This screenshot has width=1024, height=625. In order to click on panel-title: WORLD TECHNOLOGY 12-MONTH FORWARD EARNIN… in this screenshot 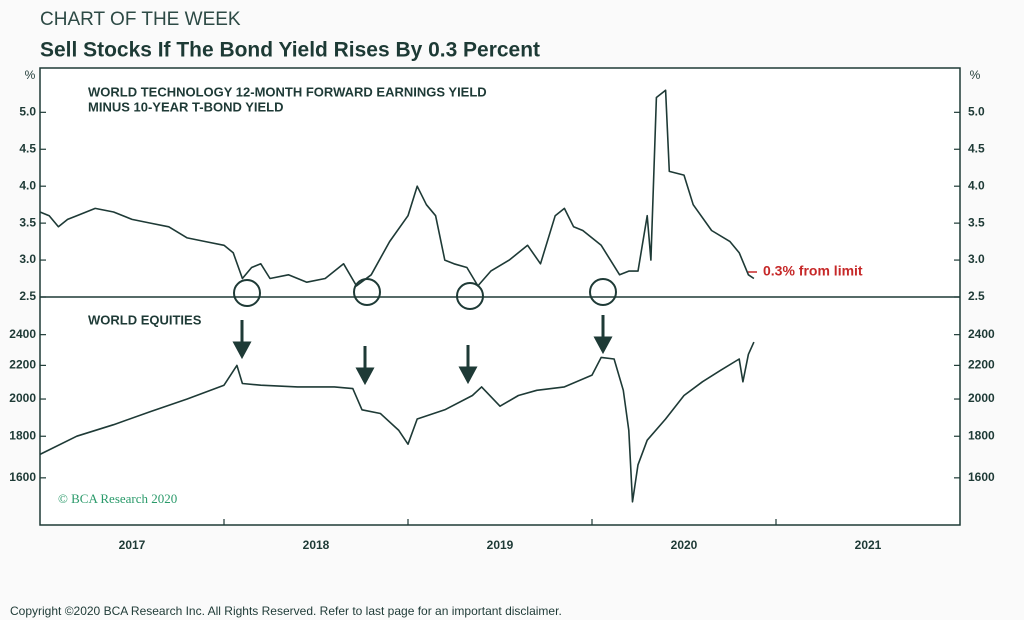, I will do `click(287, 91)`.